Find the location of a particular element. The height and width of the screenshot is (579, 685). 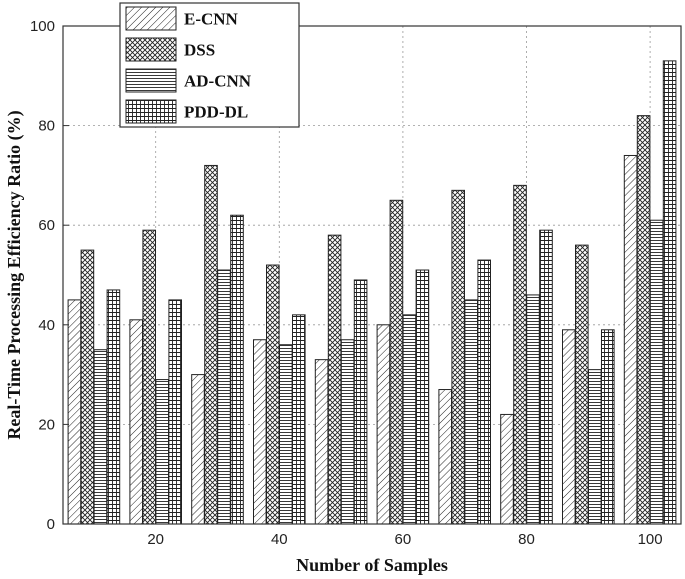

y-axis-ticks: 0 20 40 60 80 100 is located at coordinates (49, 275).